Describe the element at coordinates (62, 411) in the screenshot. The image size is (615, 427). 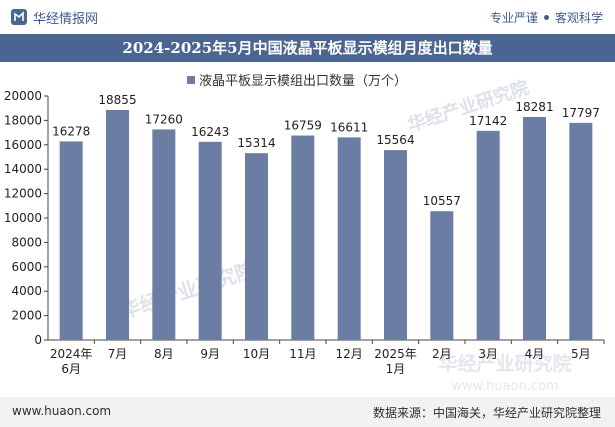
I see `footer-site: www.huaon.com` at that location.